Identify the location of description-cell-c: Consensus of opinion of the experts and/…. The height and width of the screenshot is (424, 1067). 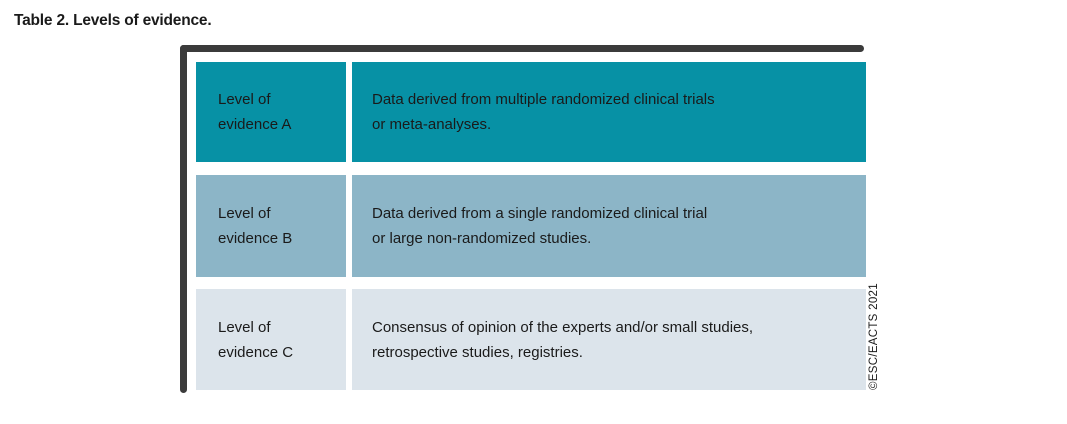
(609, 339).